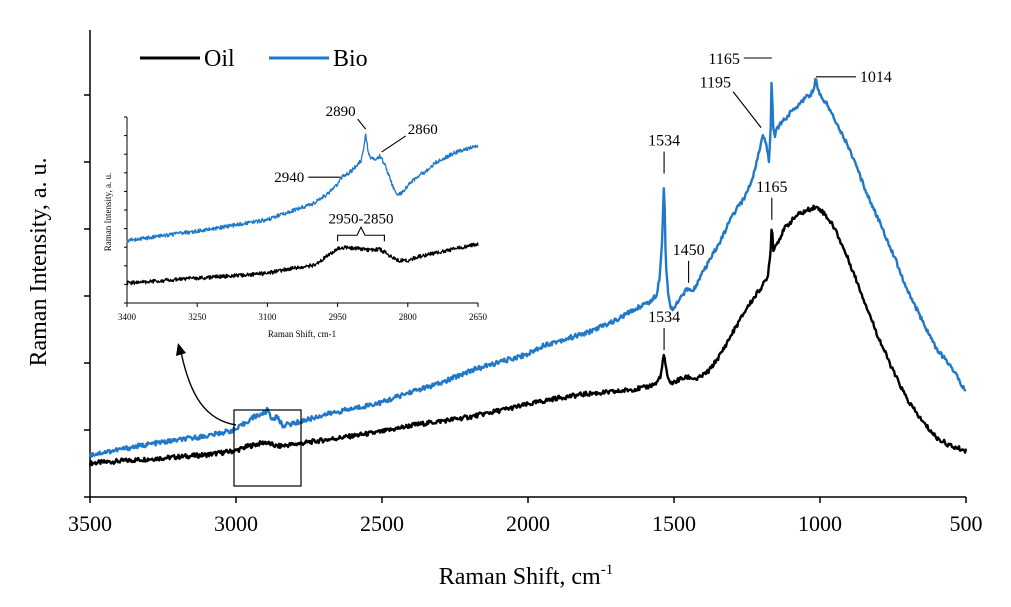  I want to click on x-axis-title-text: Raman Shift, cm, so click(520, 577).